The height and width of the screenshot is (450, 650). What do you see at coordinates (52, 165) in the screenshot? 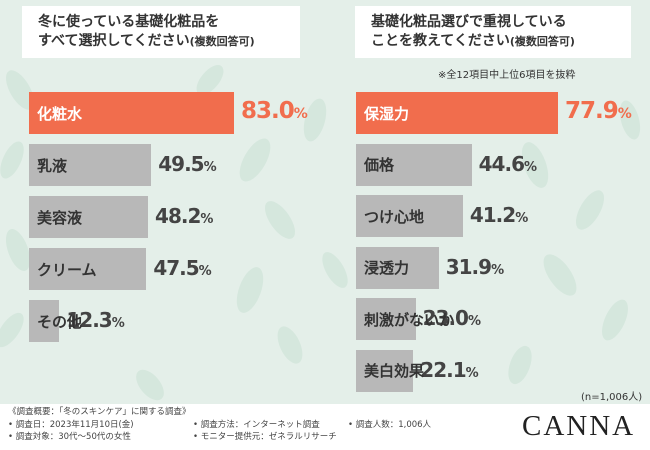
I see `left-bar-label: 乳液` at bounding box center [52, 165].